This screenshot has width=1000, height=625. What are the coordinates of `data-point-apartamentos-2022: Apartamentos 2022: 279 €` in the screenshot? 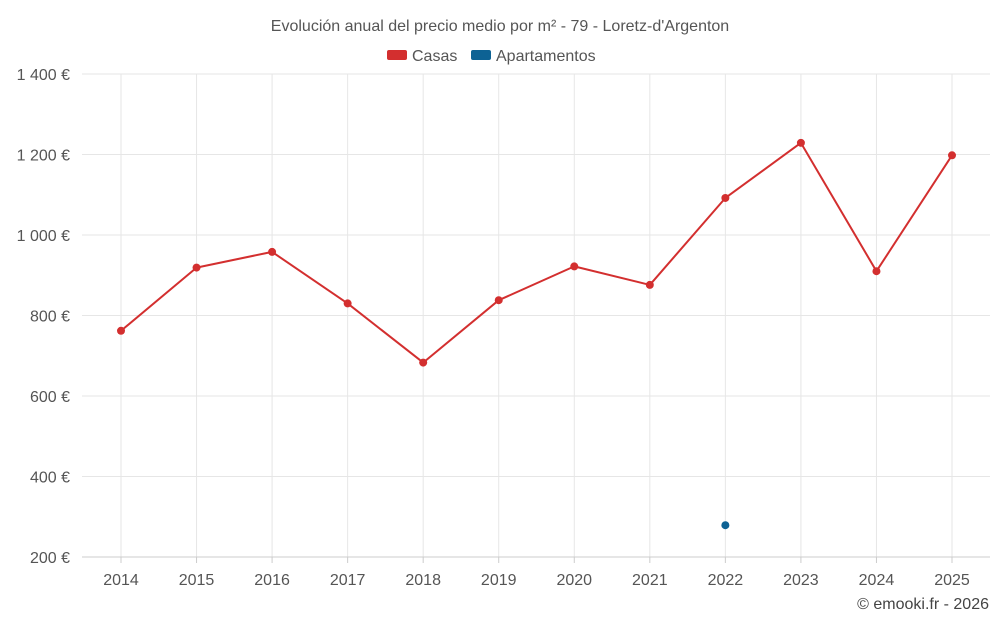 It's located at (725, 525).